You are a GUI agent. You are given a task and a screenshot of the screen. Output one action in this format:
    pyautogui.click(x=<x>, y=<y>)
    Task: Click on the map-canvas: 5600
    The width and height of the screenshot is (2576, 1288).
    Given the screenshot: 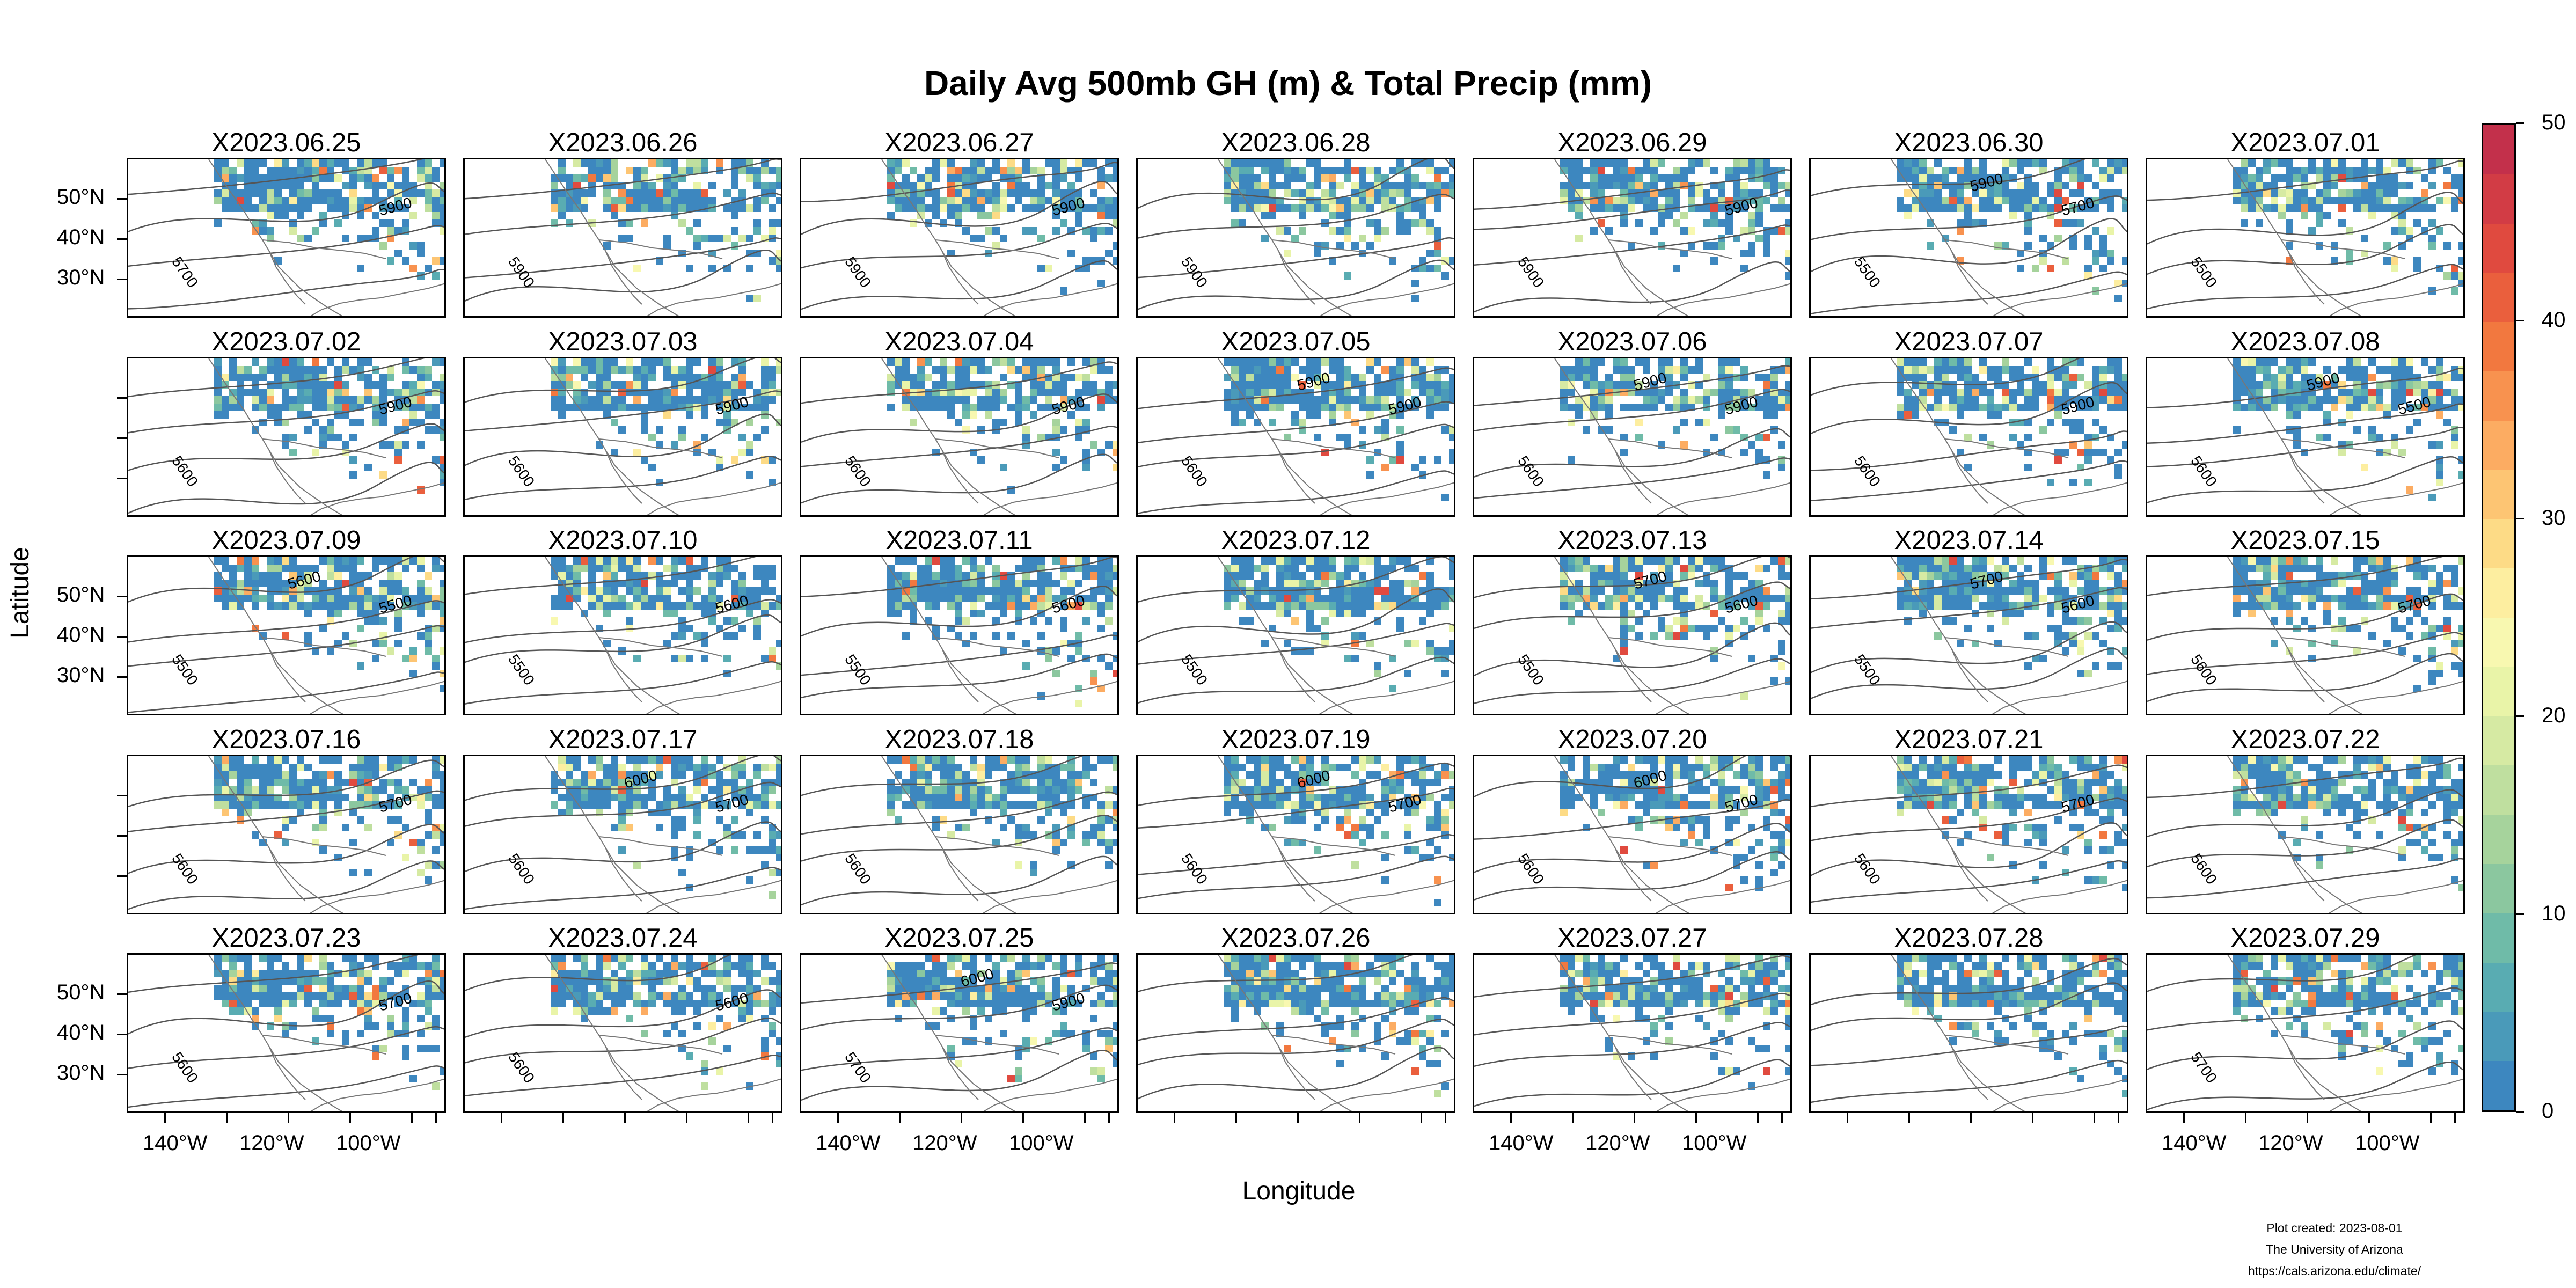 What is the action you would take?
    pyautogui.click(x=2305, y=834)
    